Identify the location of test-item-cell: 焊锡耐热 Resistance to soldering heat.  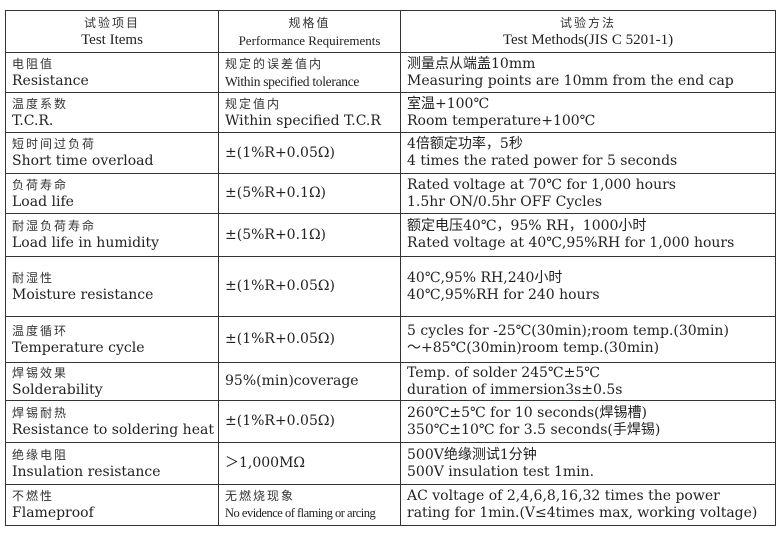
(112, 421).